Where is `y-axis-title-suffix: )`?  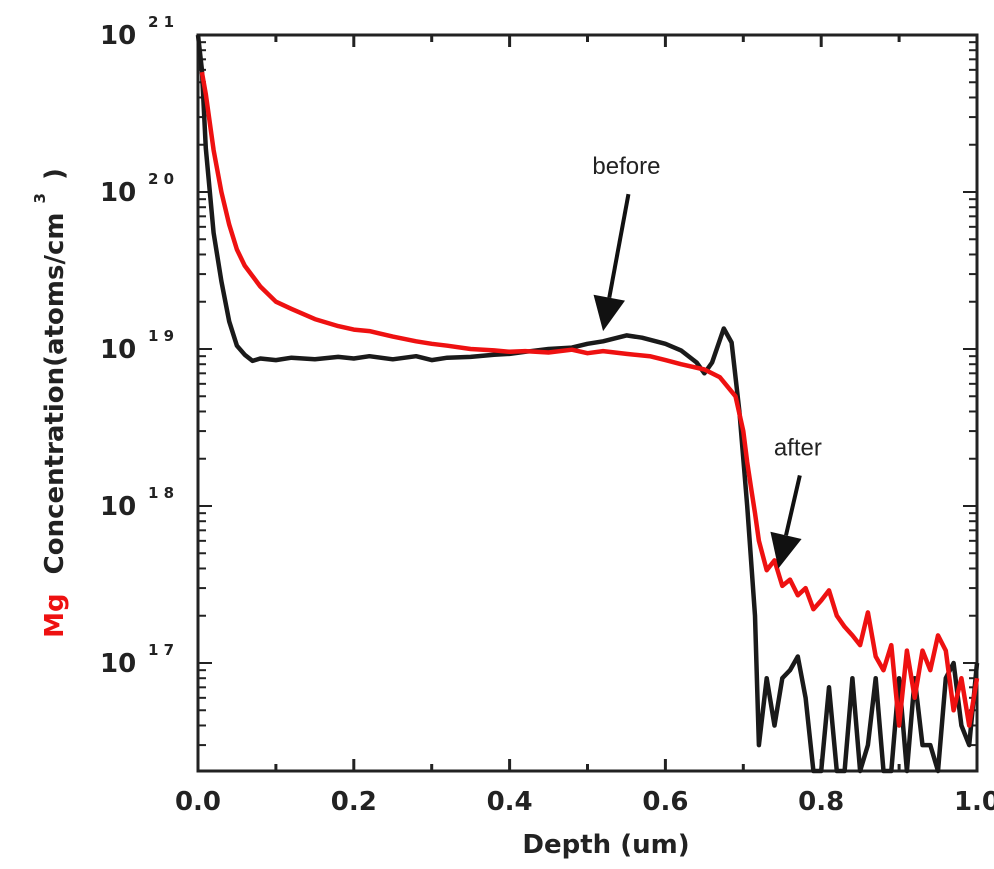
y-axis-title-suffix: ) is located at coordinates (55, 174).